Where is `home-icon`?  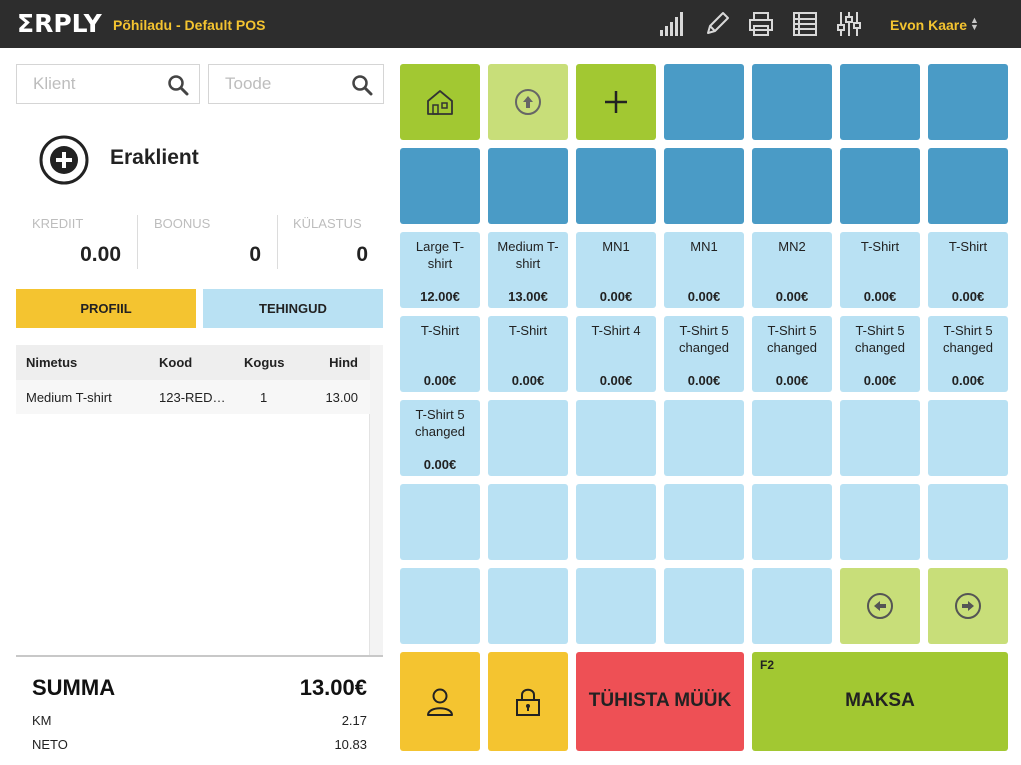 home-icon is located at coordinates (440, 102).